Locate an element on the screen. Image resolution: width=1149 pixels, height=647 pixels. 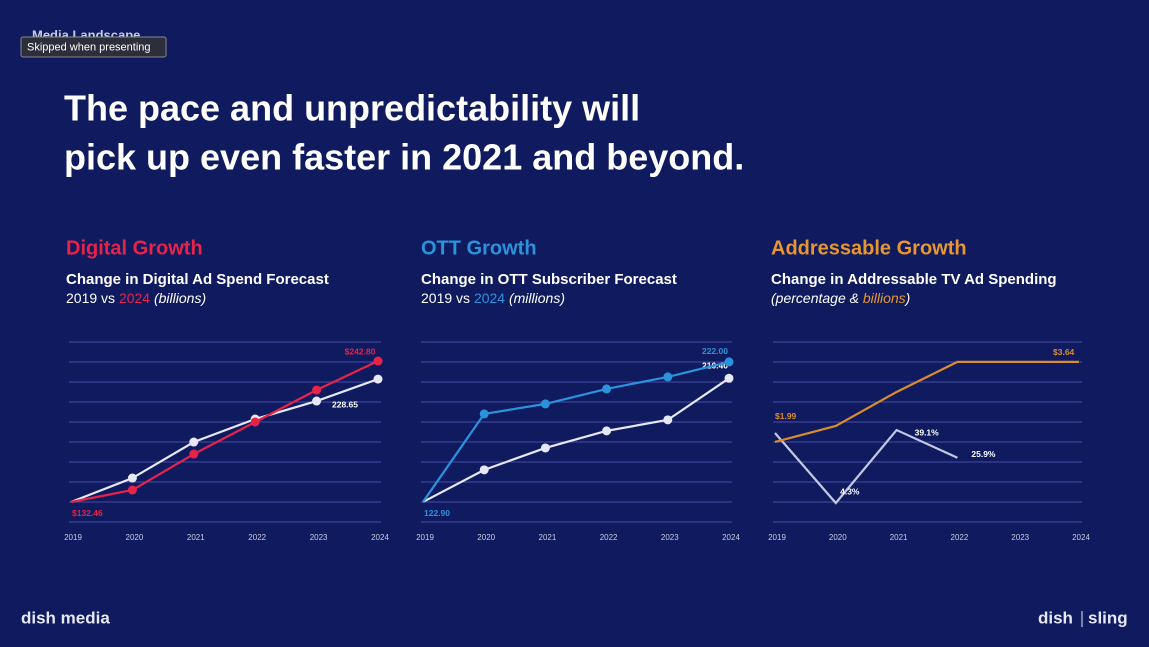
caption: 2019 vs 2024 (billions) is located at coordinates (136, 298).